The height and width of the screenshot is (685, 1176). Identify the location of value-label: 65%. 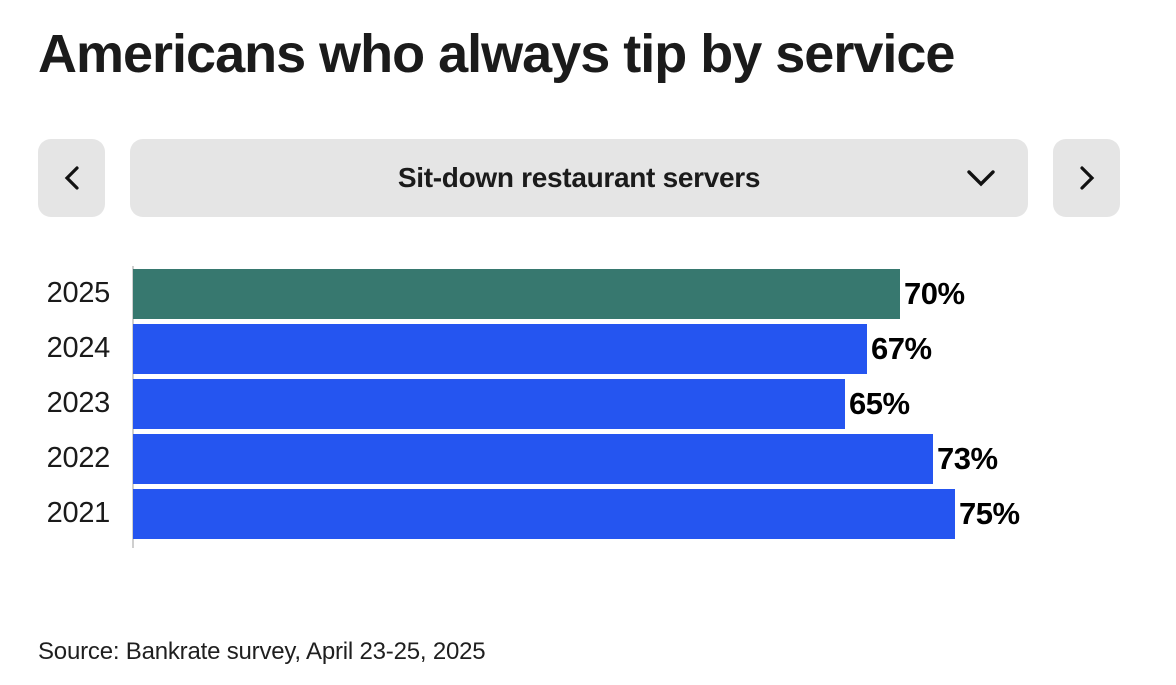
(879, 403).